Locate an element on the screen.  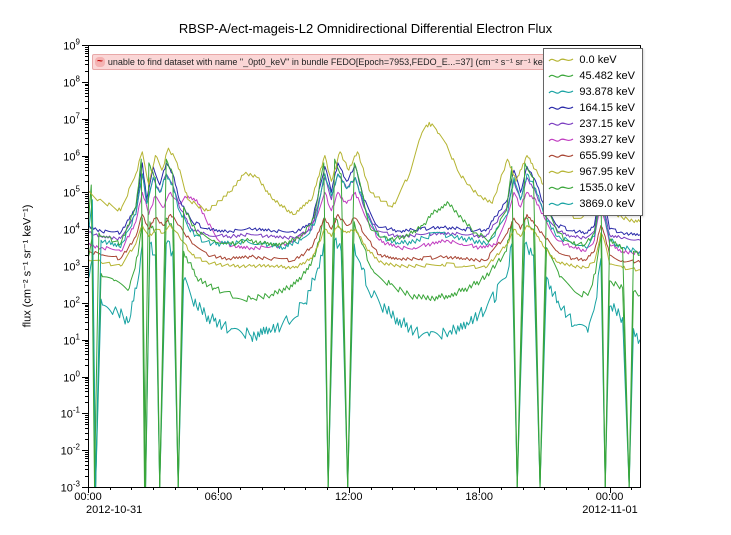
legend-item: 3869.0 keV is located at coordinates (591, 204).